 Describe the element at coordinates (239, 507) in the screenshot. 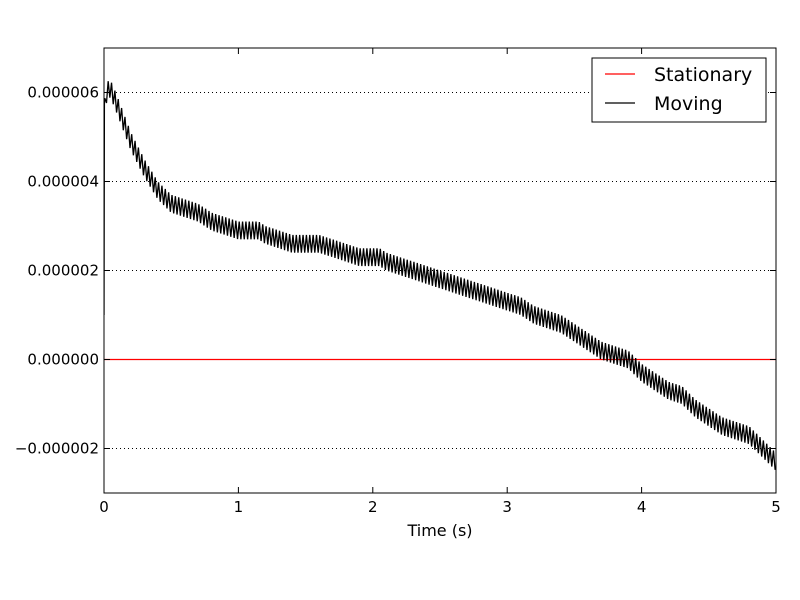

I see `x-tick-label: 1` at that location.